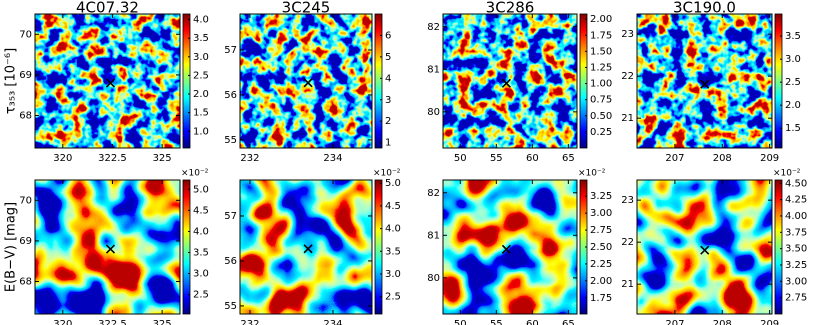  What do you see at coordinates (796, 232) in the screenshot?
I see `colorbar-tick-label: 3.75` at bounding box center [796, 232].